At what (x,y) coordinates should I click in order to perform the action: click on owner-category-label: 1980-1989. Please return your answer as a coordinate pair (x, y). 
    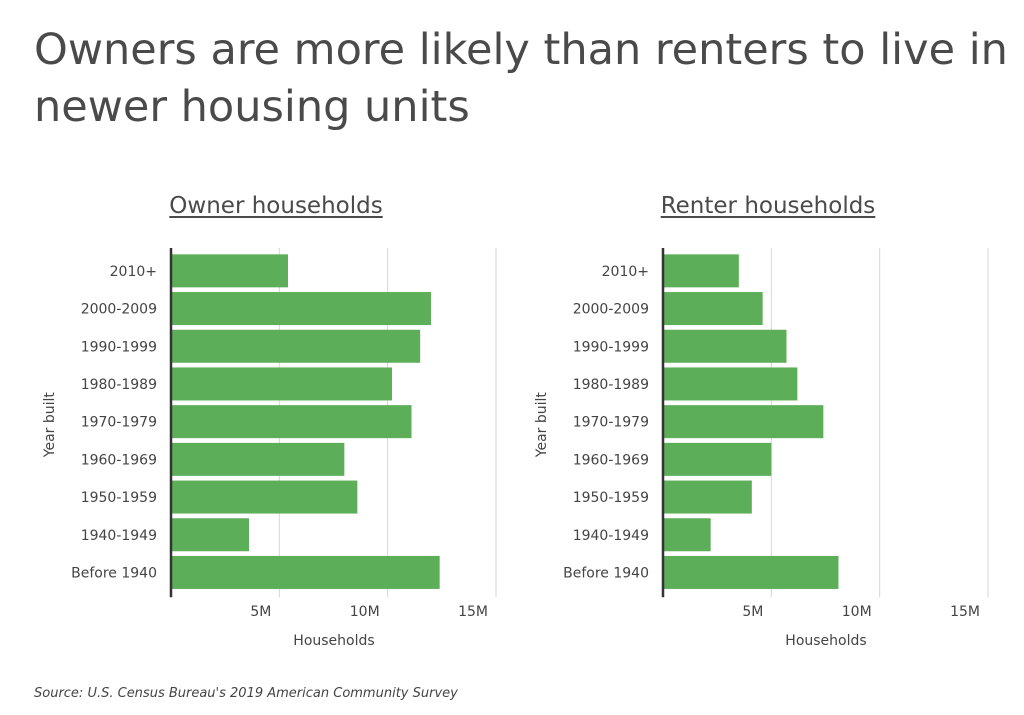
    Looking at the image, I should click on (119, 385).